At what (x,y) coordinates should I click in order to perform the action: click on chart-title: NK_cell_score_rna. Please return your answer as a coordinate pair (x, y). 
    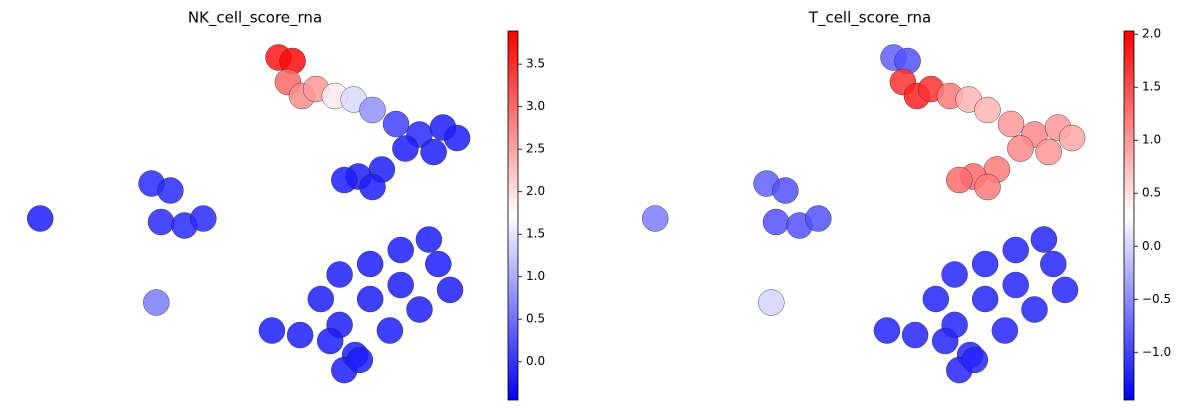
    Looking at the image, I should click on (255, 18).